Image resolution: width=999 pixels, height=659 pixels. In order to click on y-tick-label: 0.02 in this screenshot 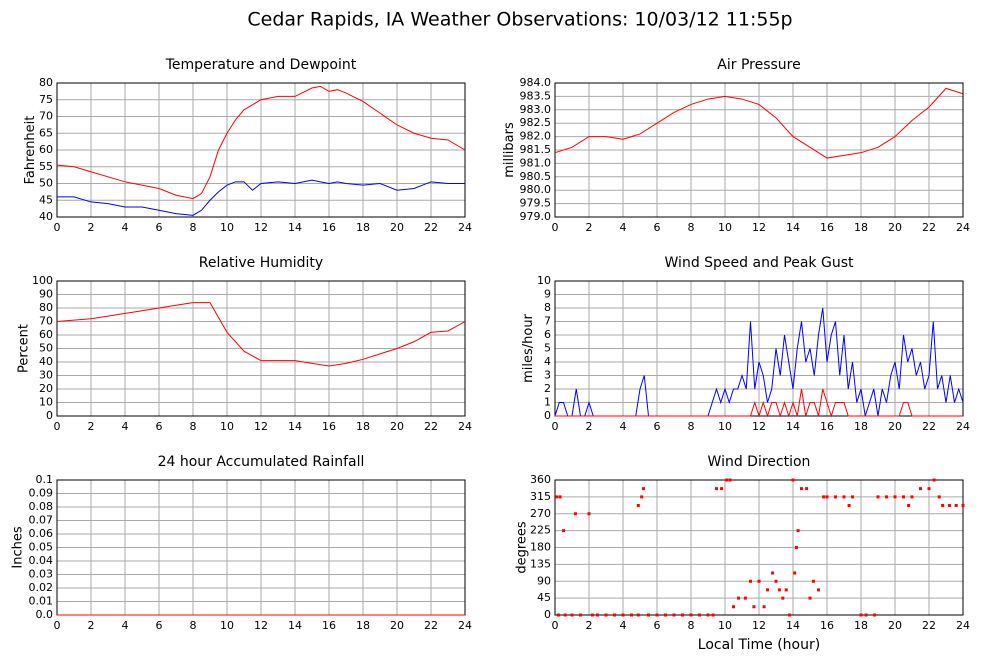, I will do `click(41, 587)`.